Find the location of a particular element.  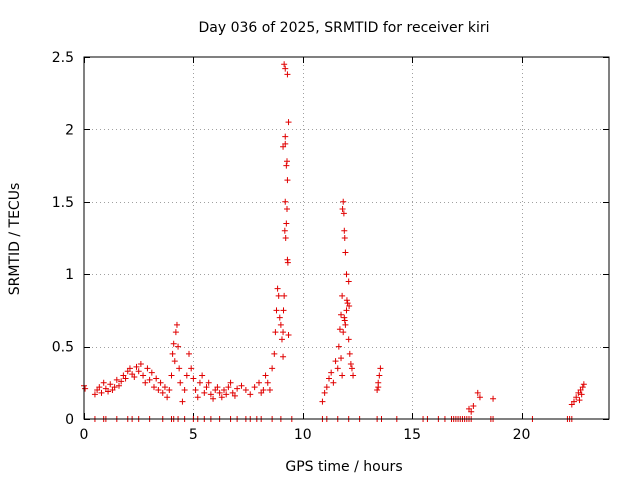

y-axis-title: SRMTID / TECUs is located at coordinates (15, 239).